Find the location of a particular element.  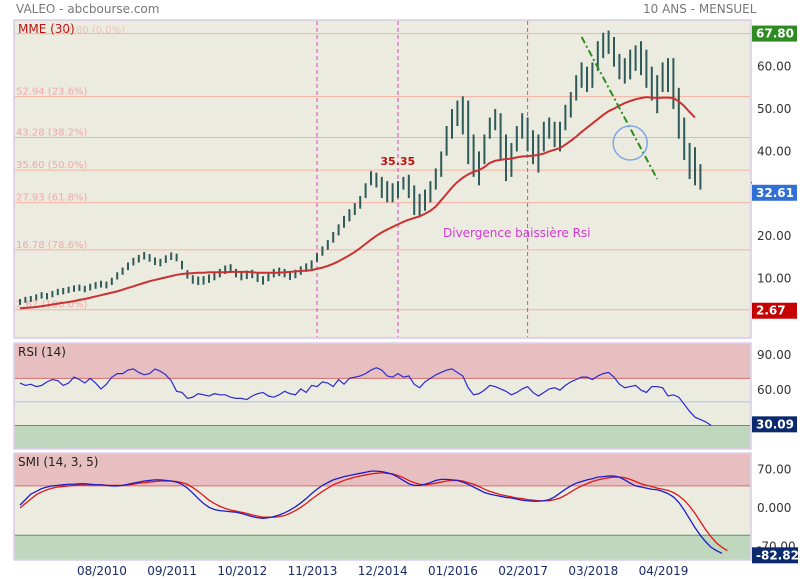

price-y-tick: 50.00 is located at coordinates (774, 109).